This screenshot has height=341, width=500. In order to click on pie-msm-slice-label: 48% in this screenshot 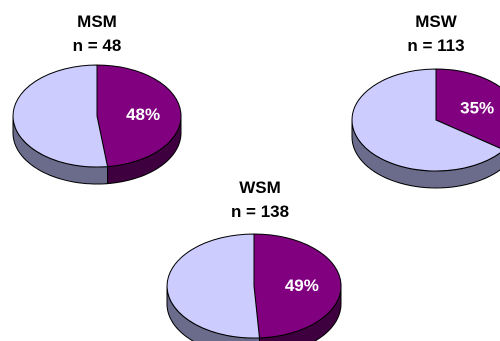, I will do `click(143, 114)`.